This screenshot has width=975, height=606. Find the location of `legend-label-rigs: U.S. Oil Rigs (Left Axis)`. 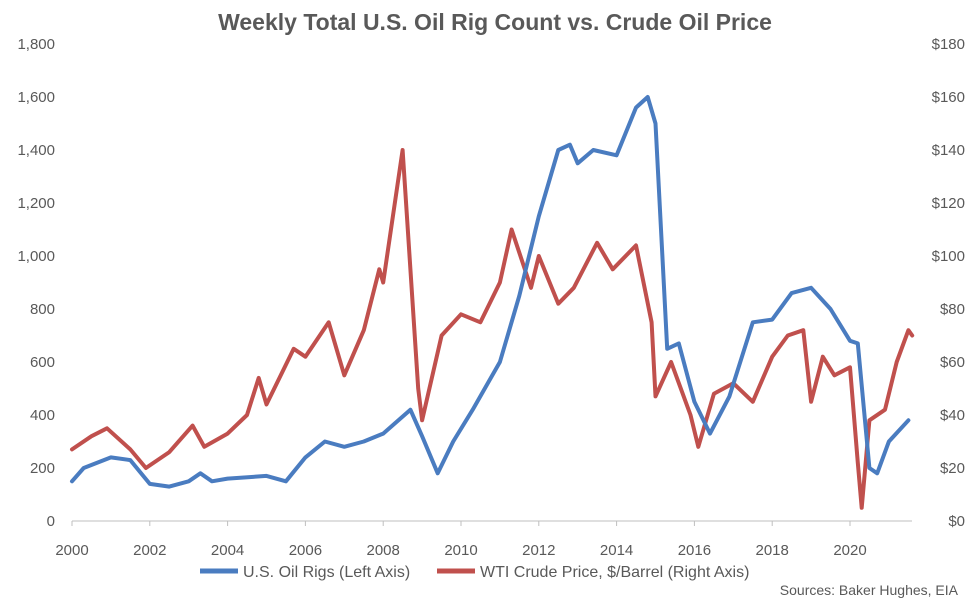

legend-label-rigs: U.S. Oil Rigs (Left Axis) is located at coordinates (326, 572).